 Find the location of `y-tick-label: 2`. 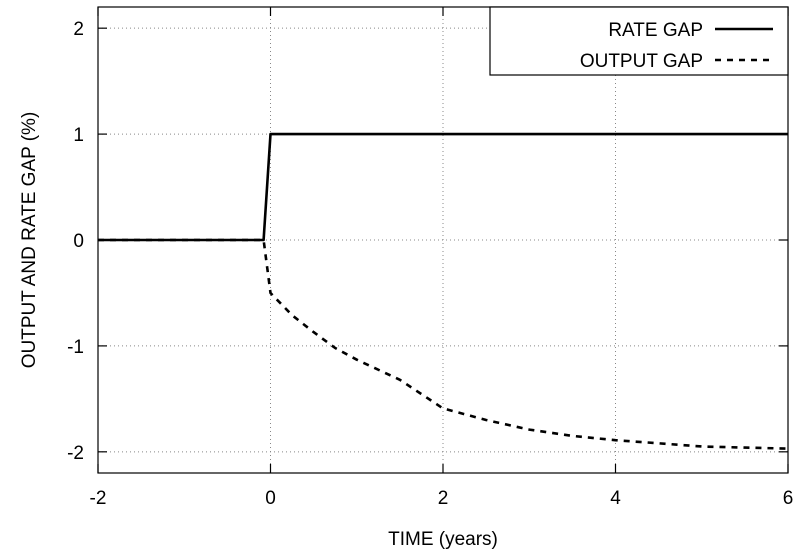

y-tick-label: 2 is located at coordinates (78, 29).